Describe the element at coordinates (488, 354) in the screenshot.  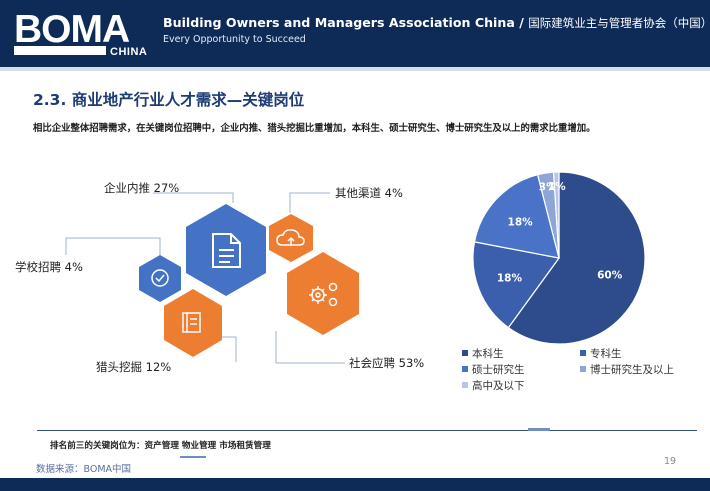
I see `legend-label: 本科生` at that location.